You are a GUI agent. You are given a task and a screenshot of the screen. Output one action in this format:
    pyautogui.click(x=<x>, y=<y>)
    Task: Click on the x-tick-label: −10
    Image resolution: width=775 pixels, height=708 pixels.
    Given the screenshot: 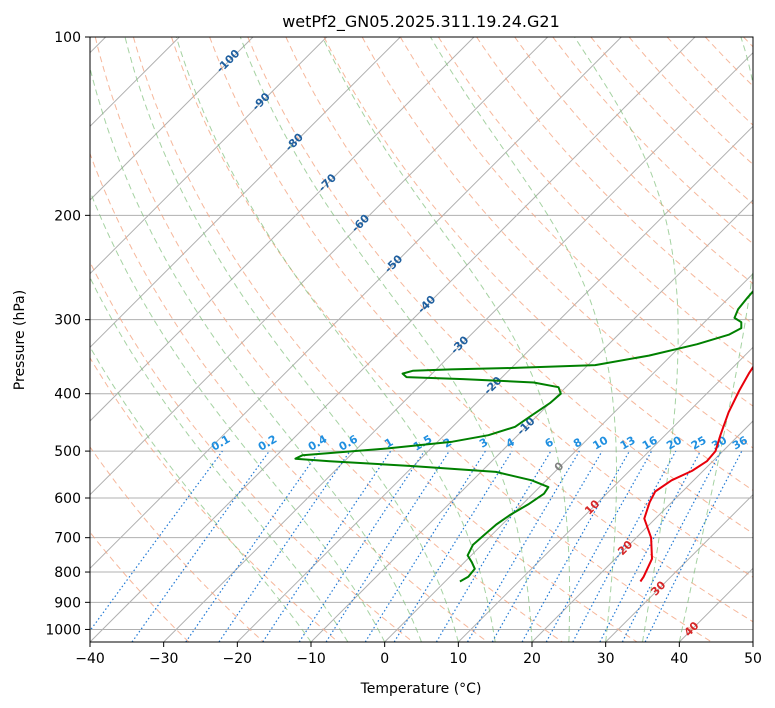 What is the action you would take?
    pyautogui.click(x=311, y=659)
    